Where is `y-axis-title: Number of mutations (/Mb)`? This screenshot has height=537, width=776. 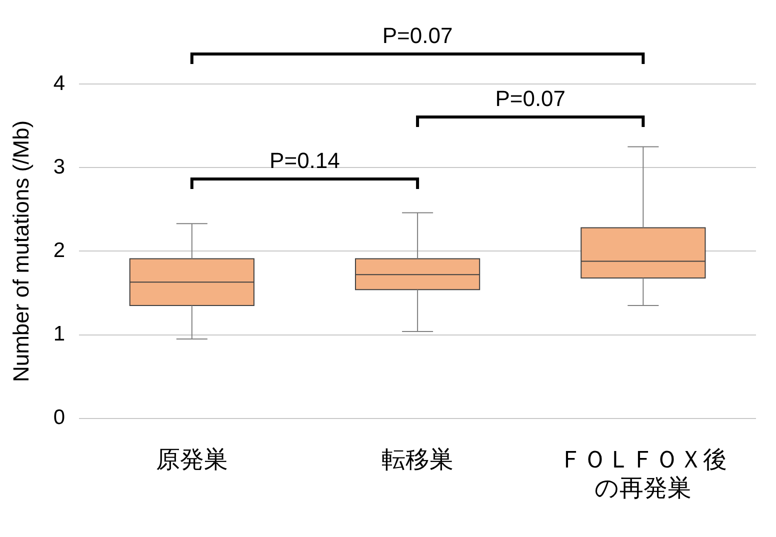
y-axis-title: Number of mutations (/Mb) is located at coordinates (21, 251).